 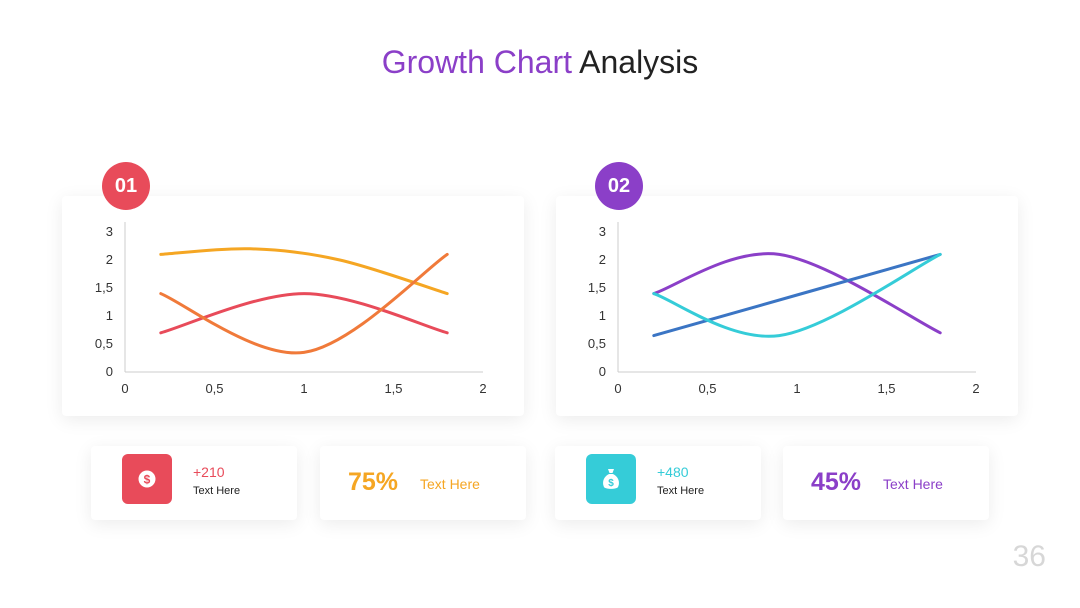 What do you see at coordinates (673, 472) in the screenshot?
I see `stat-value: +480` at bounding box center [673, 472].